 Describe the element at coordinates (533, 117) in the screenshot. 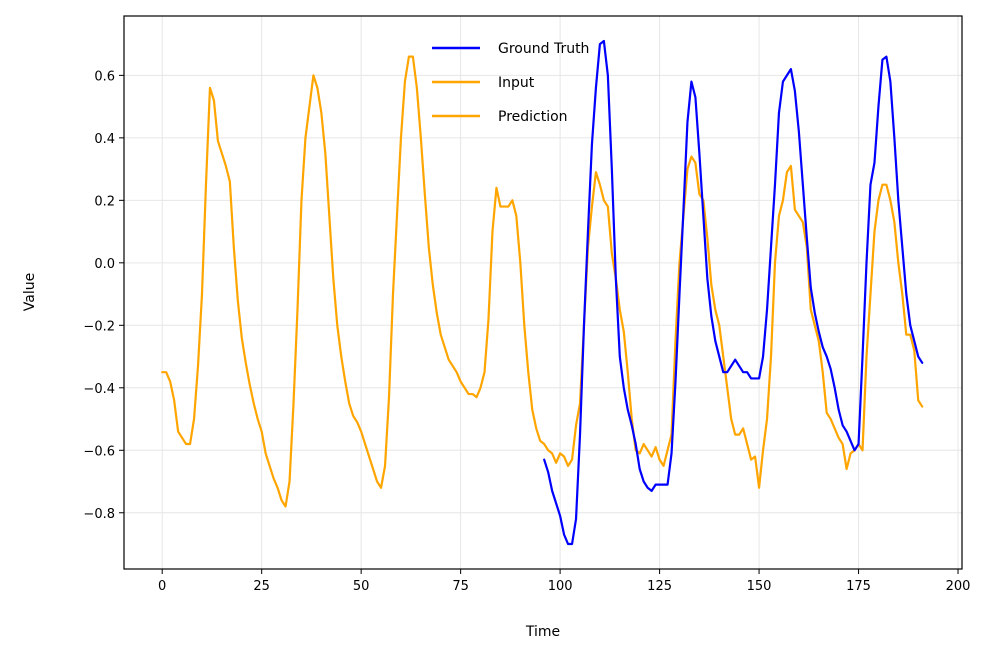

I see `legend-label-prediction: Prediction` at that location.